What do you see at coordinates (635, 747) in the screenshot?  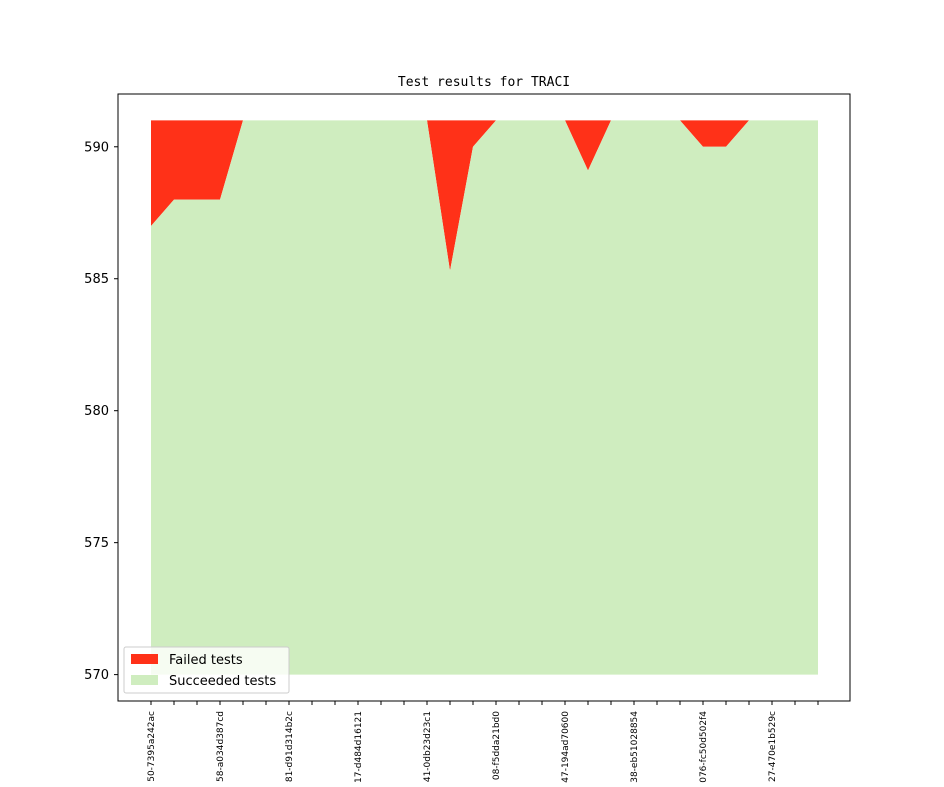 I see `x-tick-label: 38-eb51028854` at bounding box center [635, 747].